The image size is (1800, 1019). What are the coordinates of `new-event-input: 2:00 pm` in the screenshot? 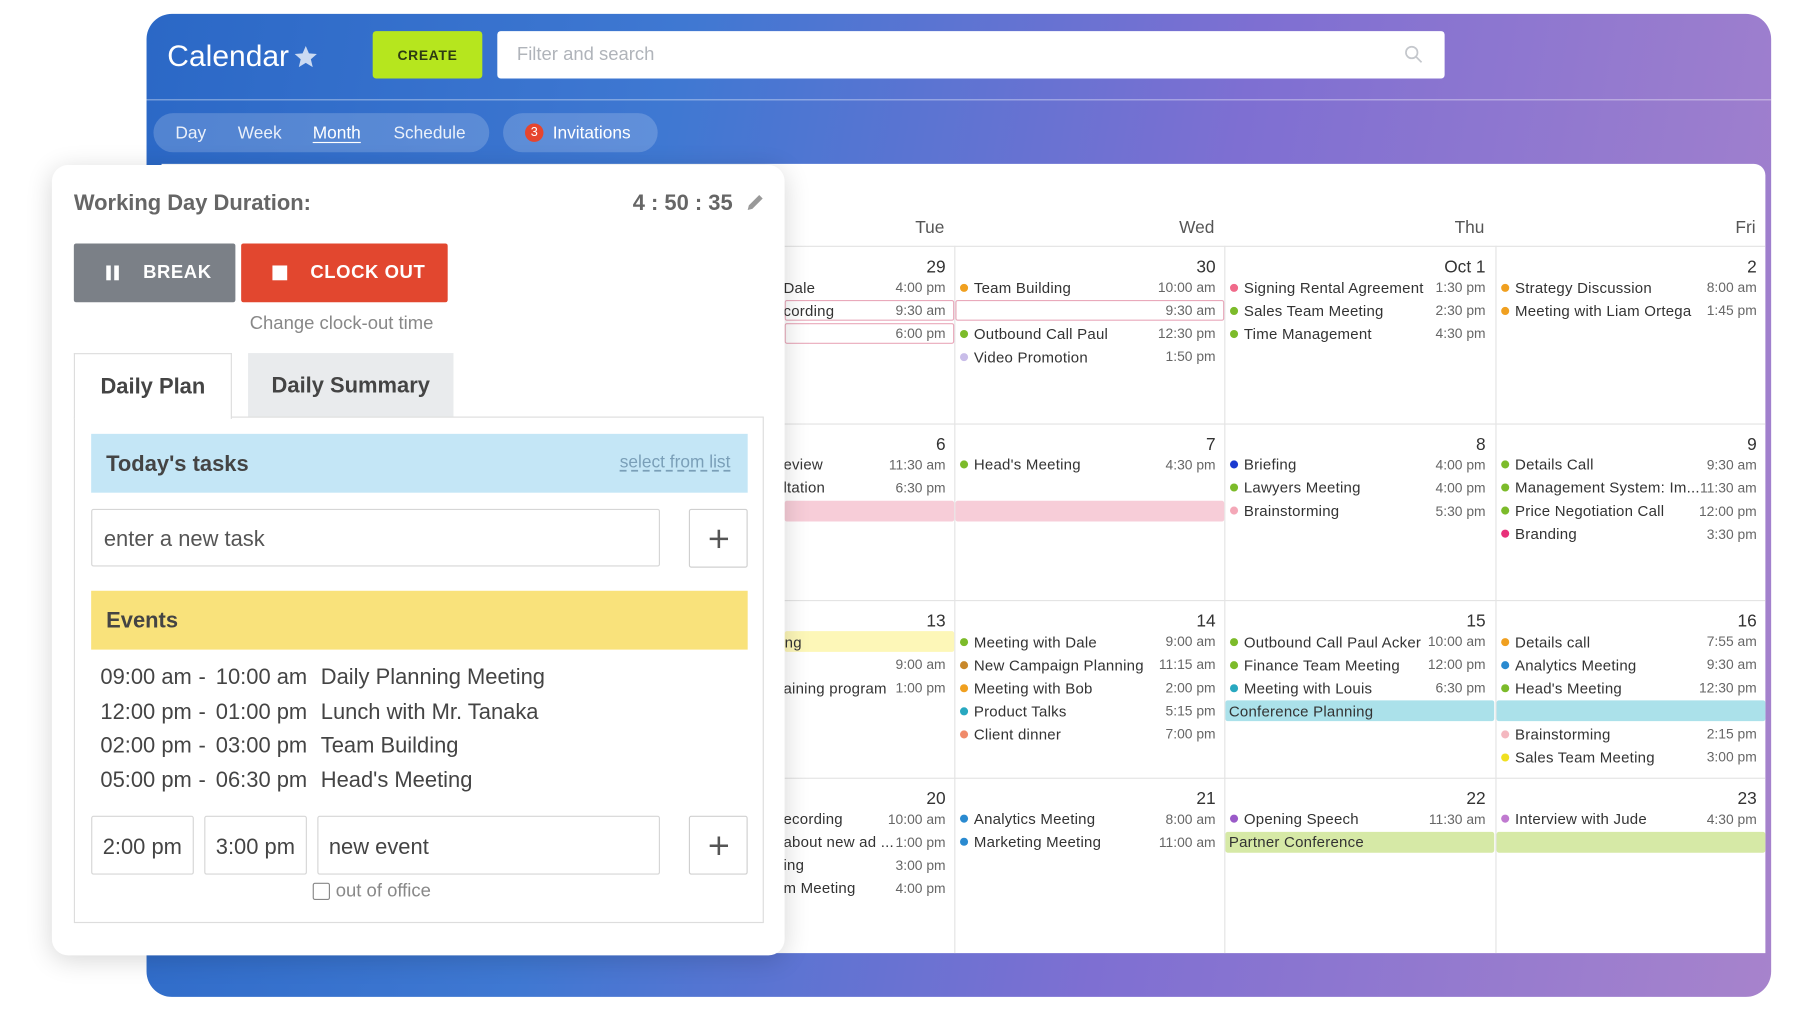 It's located at (142, 845).